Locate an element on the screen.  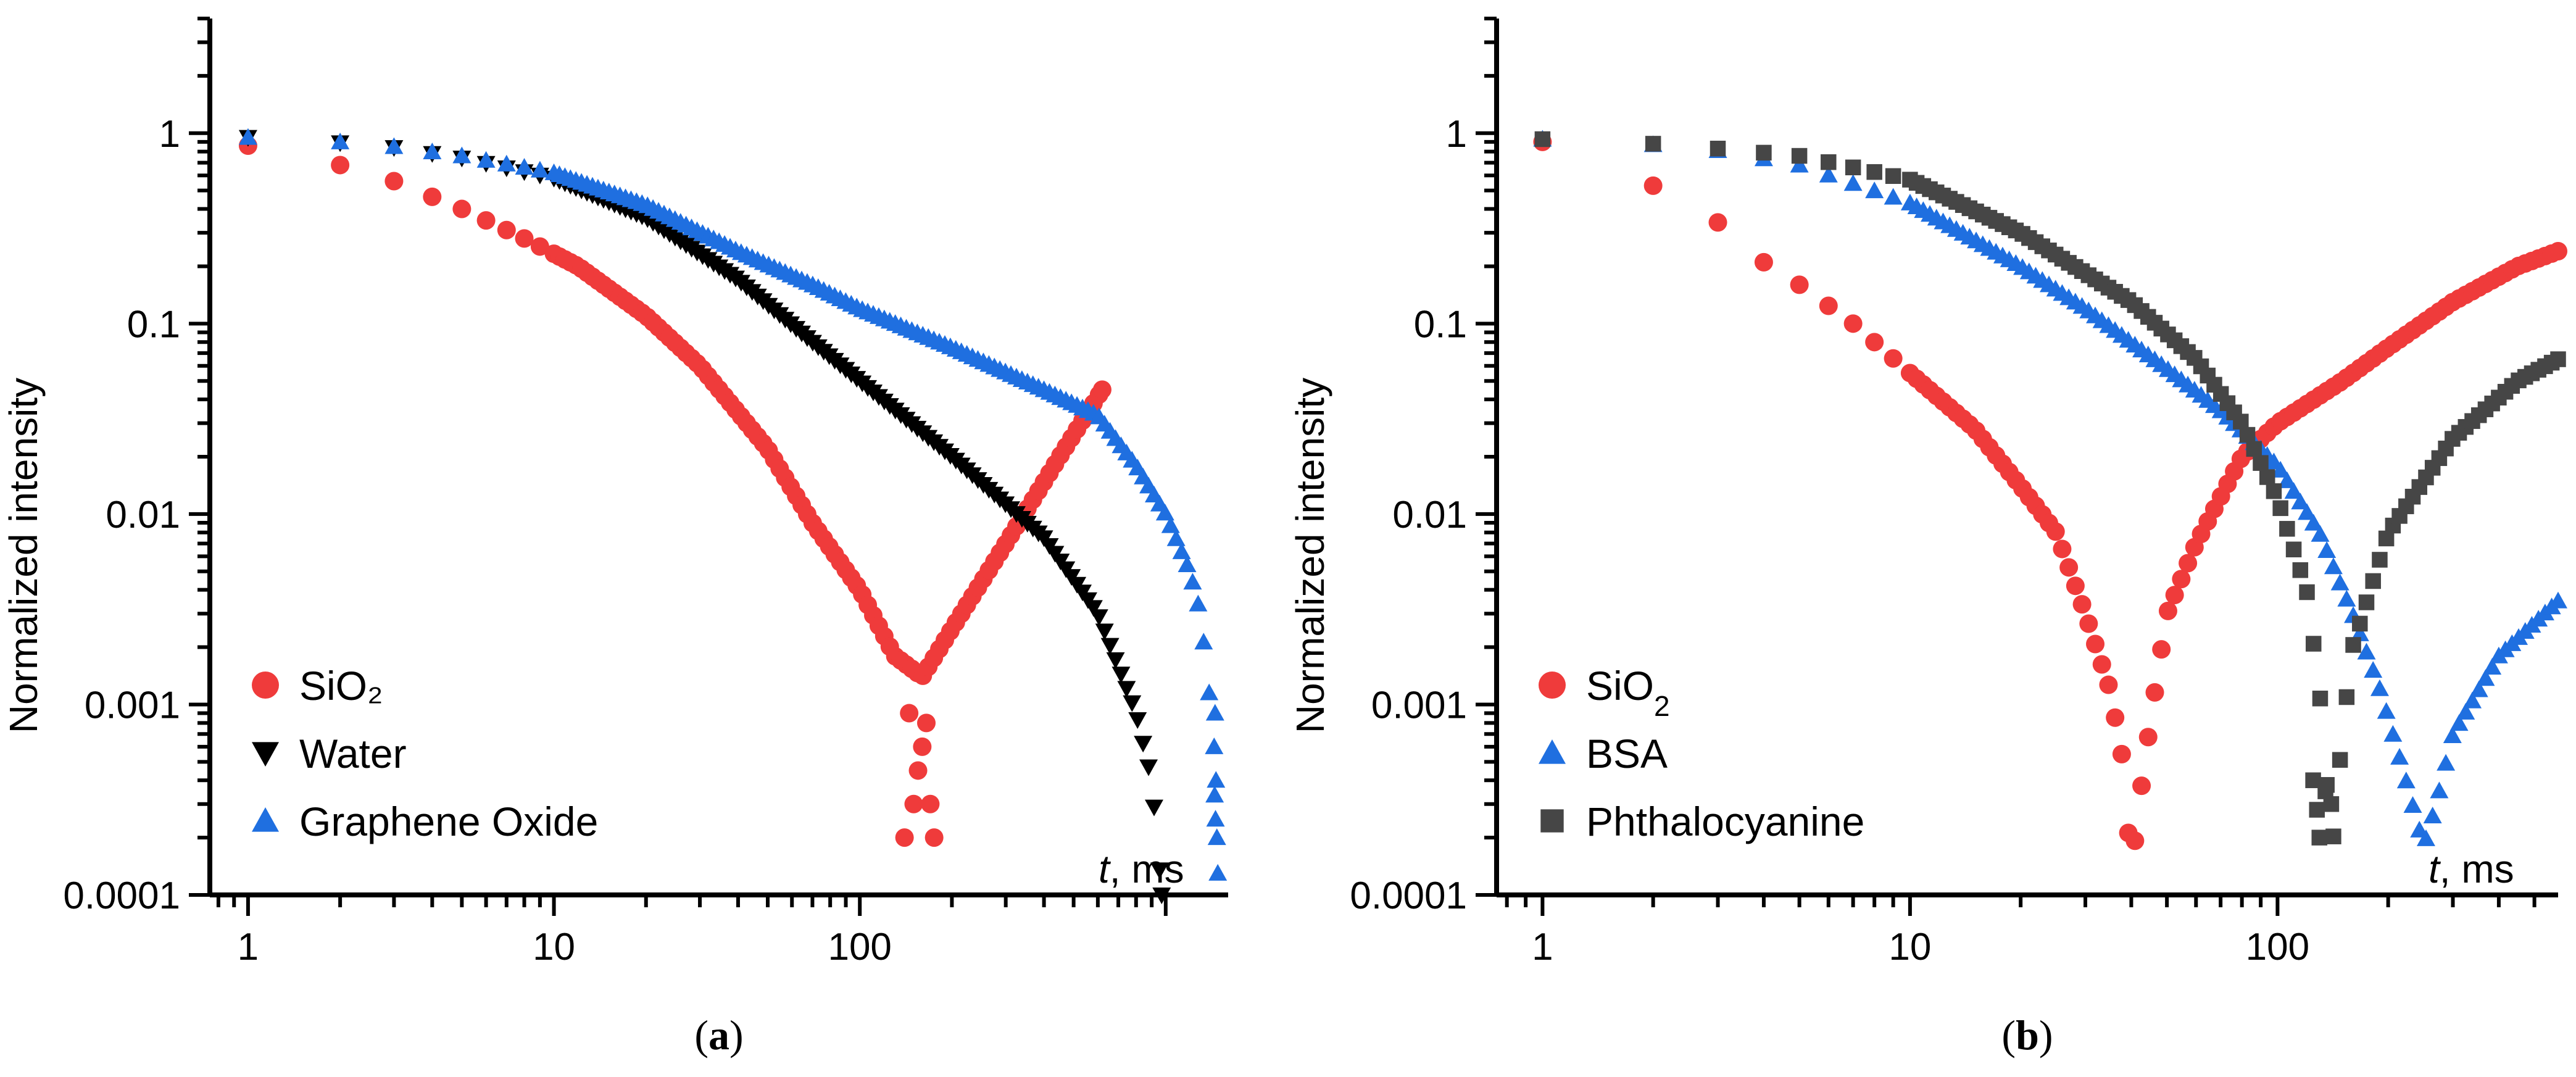
y-axis-title-b: Normalized intensity is located at coordinates (1310, 556).